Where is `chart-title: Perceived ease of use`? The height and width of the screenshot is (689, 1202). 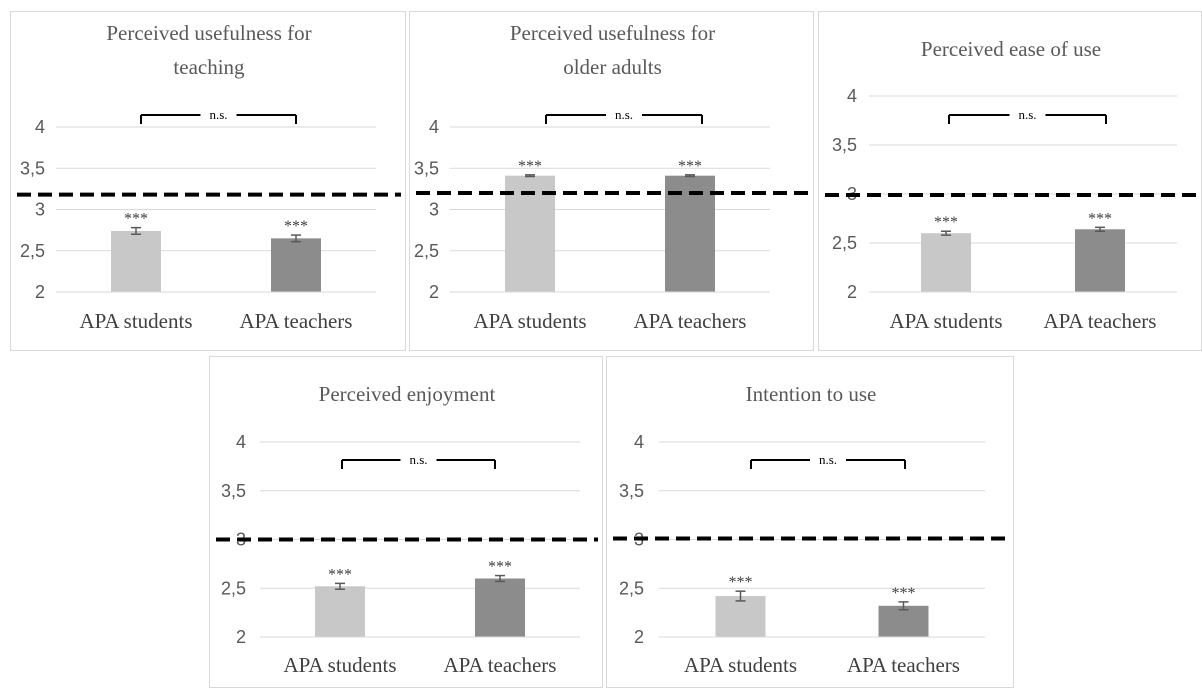 chart-title: Perceived ease of use is located at coordinates (1011, 49).